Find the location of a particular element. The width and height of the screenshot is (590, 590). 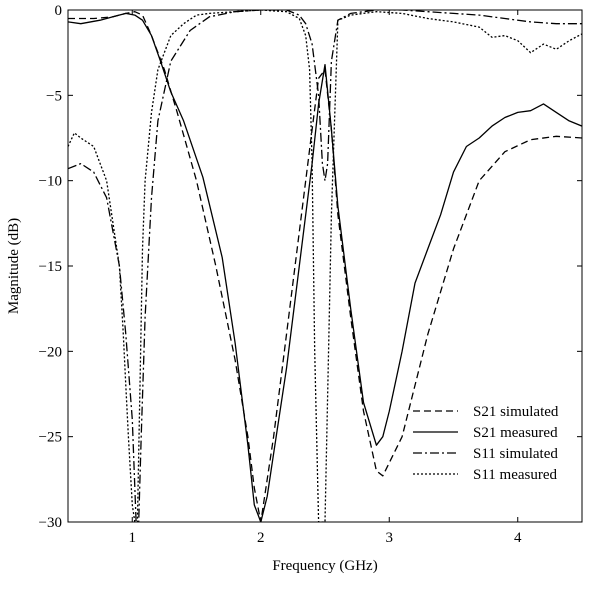

y-tick-label: 0 is located at coordinates (59, 11).